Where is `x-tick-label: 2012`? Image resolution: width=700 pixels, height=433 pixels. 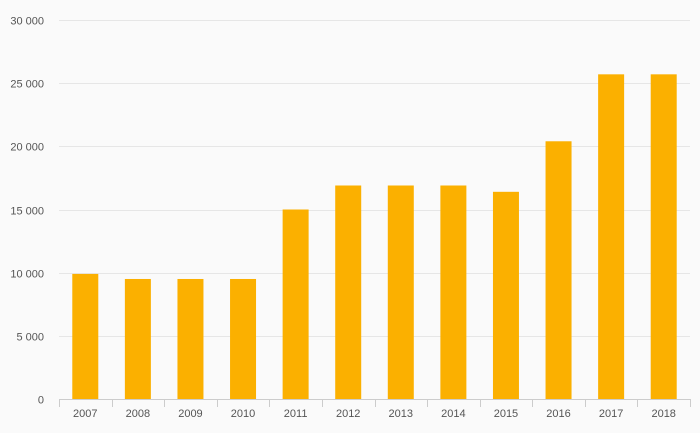
x-tick-label: 2012 is located at coordinates (348, 414).